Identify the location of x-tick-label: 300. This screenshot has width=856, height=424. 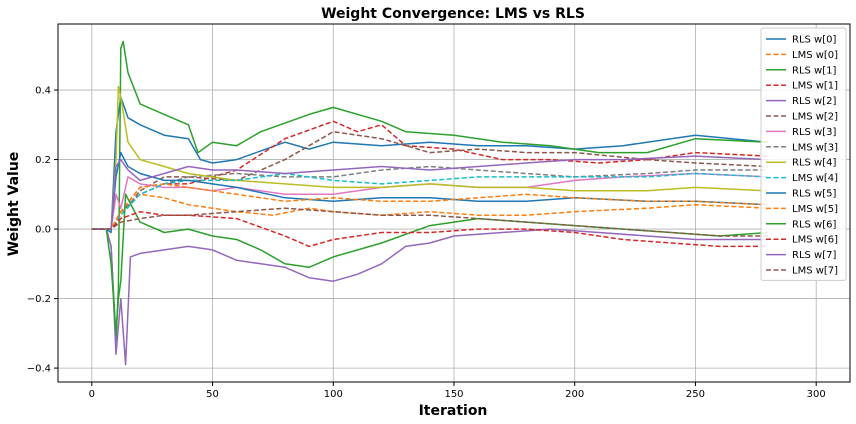
(816, 394).